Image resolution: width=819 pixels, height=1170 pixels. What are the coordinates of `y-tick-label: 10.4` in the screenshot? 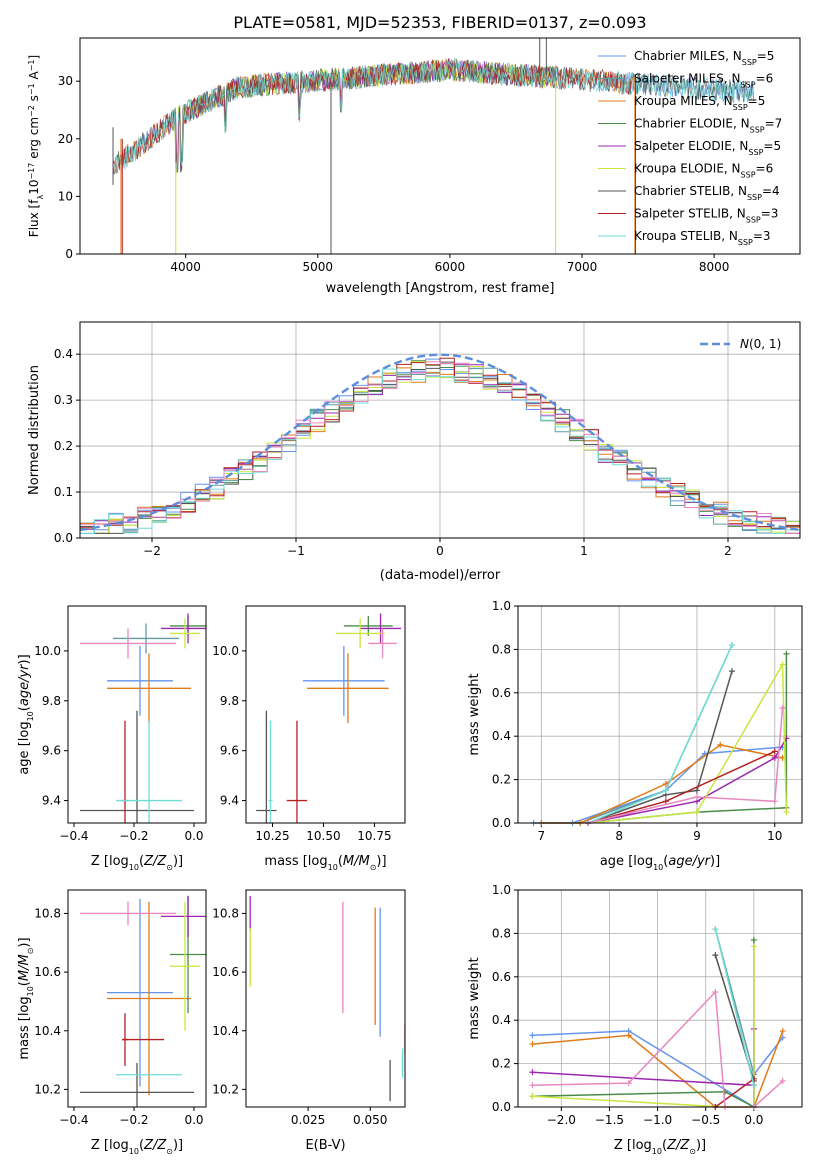 It's located at (47, 1031).